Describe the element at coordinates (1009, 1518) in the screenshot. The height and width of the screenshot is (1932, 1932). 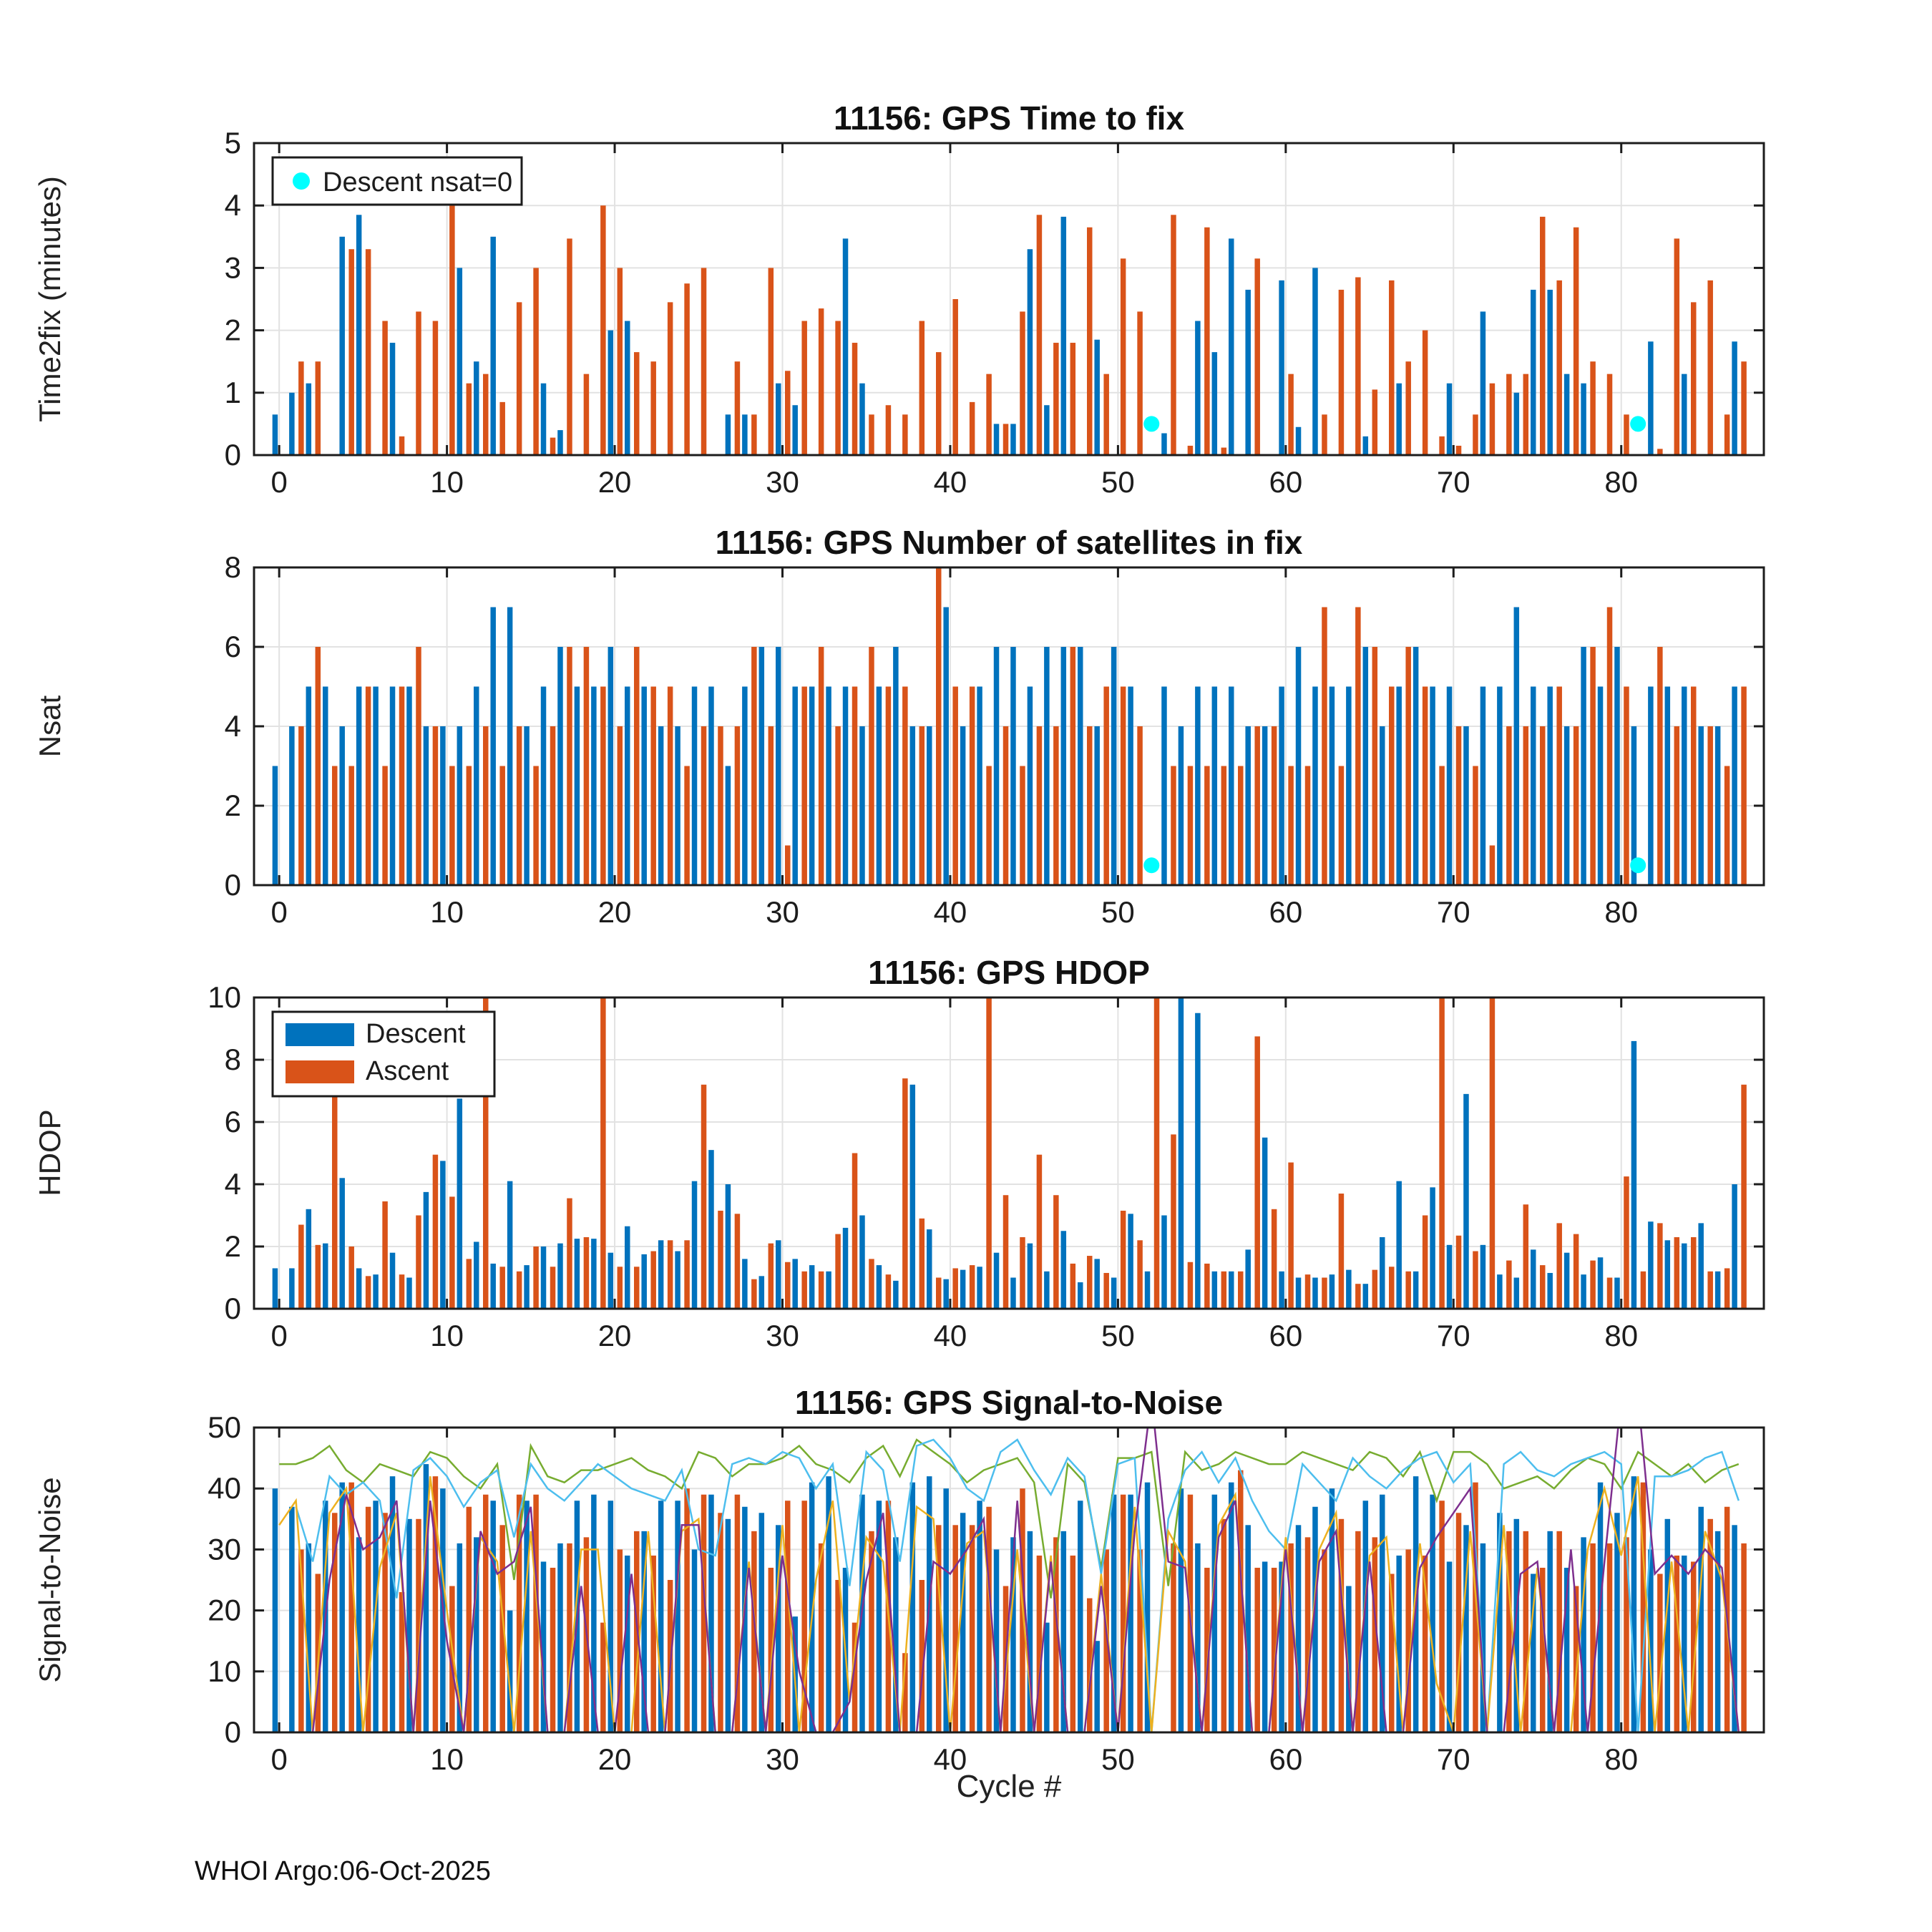
I see `green-line` at that location.